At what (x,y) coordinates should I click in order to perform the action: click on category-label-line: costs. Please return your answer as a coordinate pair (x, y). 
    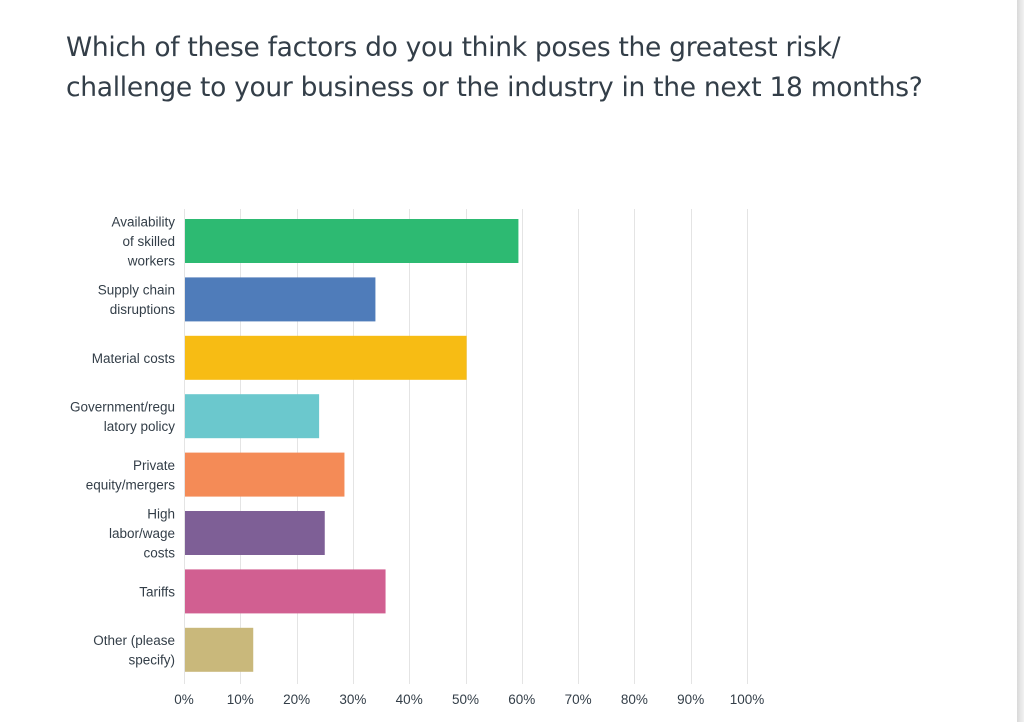
    Looking at the image, I should click on (159, 553).